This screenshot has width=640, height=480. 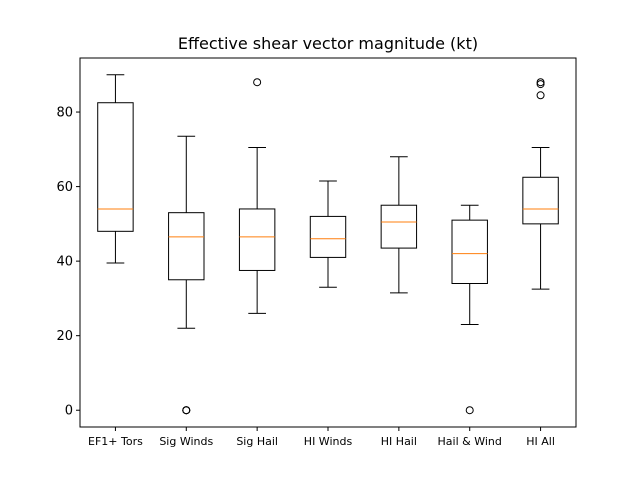 What do you see at coordinates (328, 441) in the screenshot?
I see `x-tick-label: HI Winds` at bounding box center [328, 441].